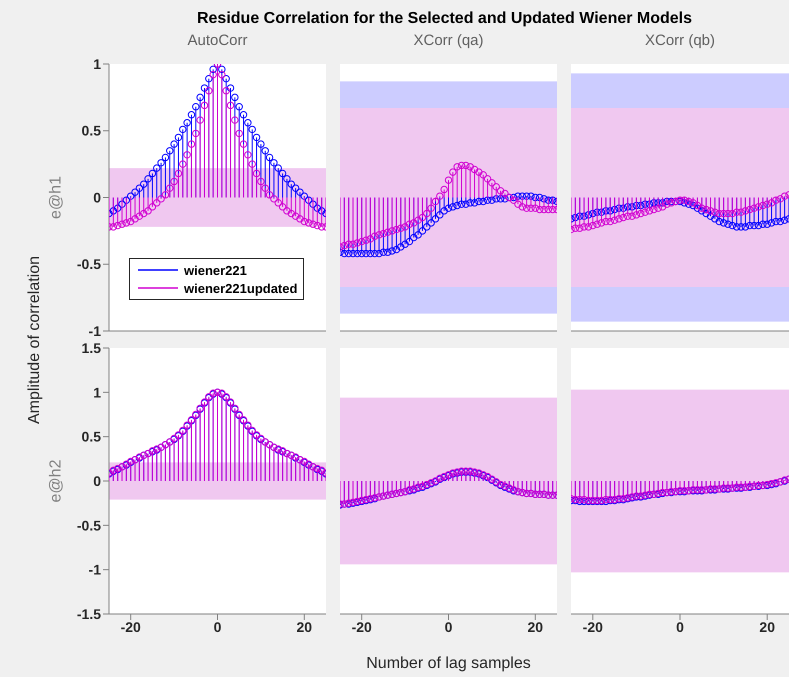 This screenshot has height=677, width=789. I want to click on x-axis-title: Number of lag samples, so click(448, 663).